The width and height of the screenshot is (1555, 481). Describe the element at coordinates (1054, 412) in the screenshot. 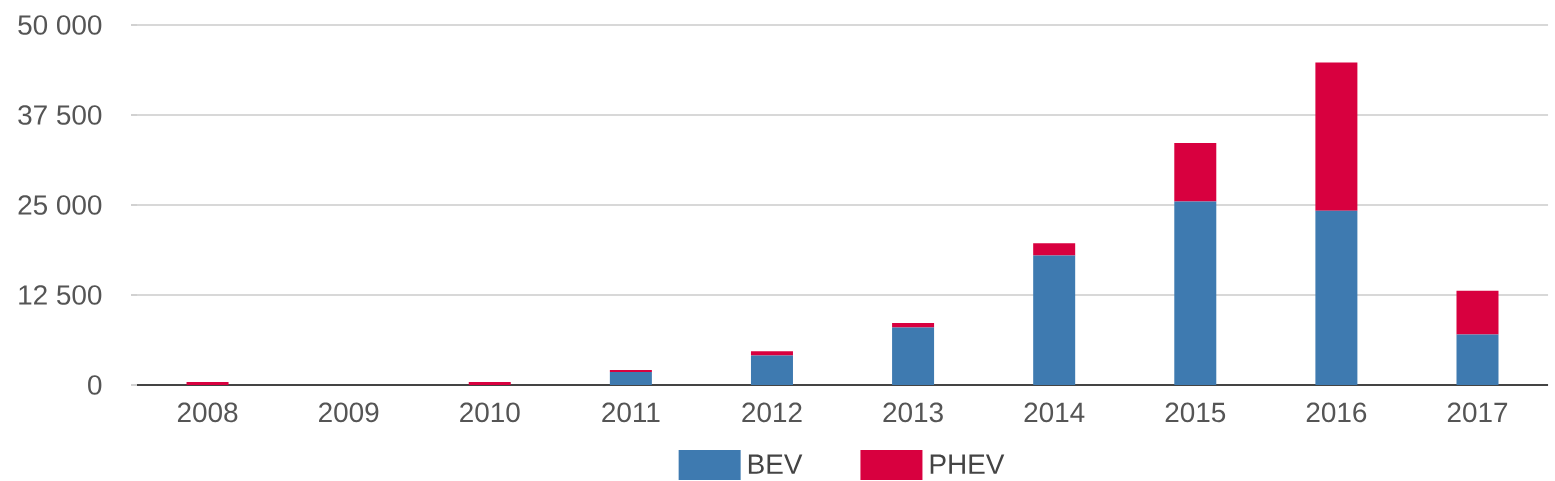

I see `x-tick-label: 2014` at that location.